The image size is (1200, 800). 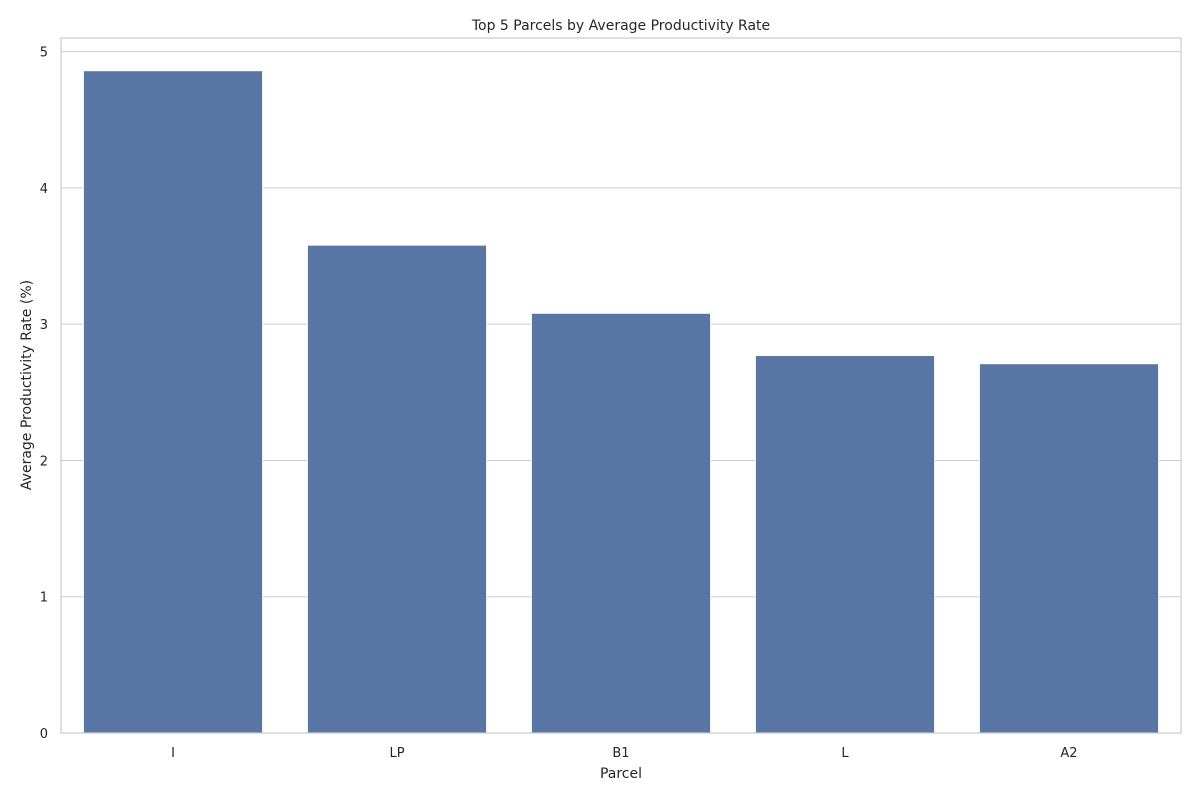 What do you see at coordinates (620, 753) in the screenshot?
I see `x-tick-label-b1: B1` at bounding box center [620, 753].